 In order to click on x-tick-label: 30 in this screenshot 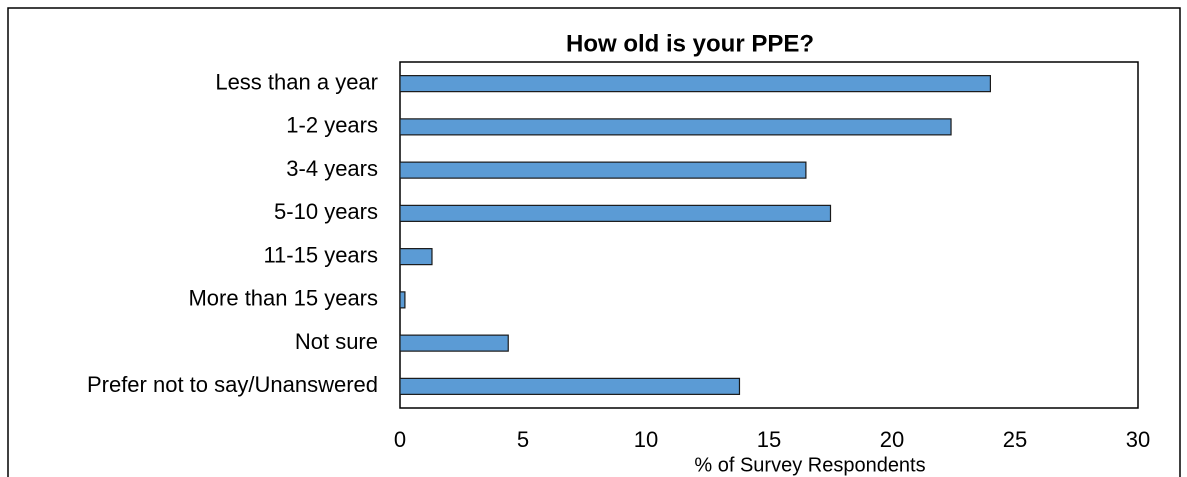, I will do `click(1138, 439)`.